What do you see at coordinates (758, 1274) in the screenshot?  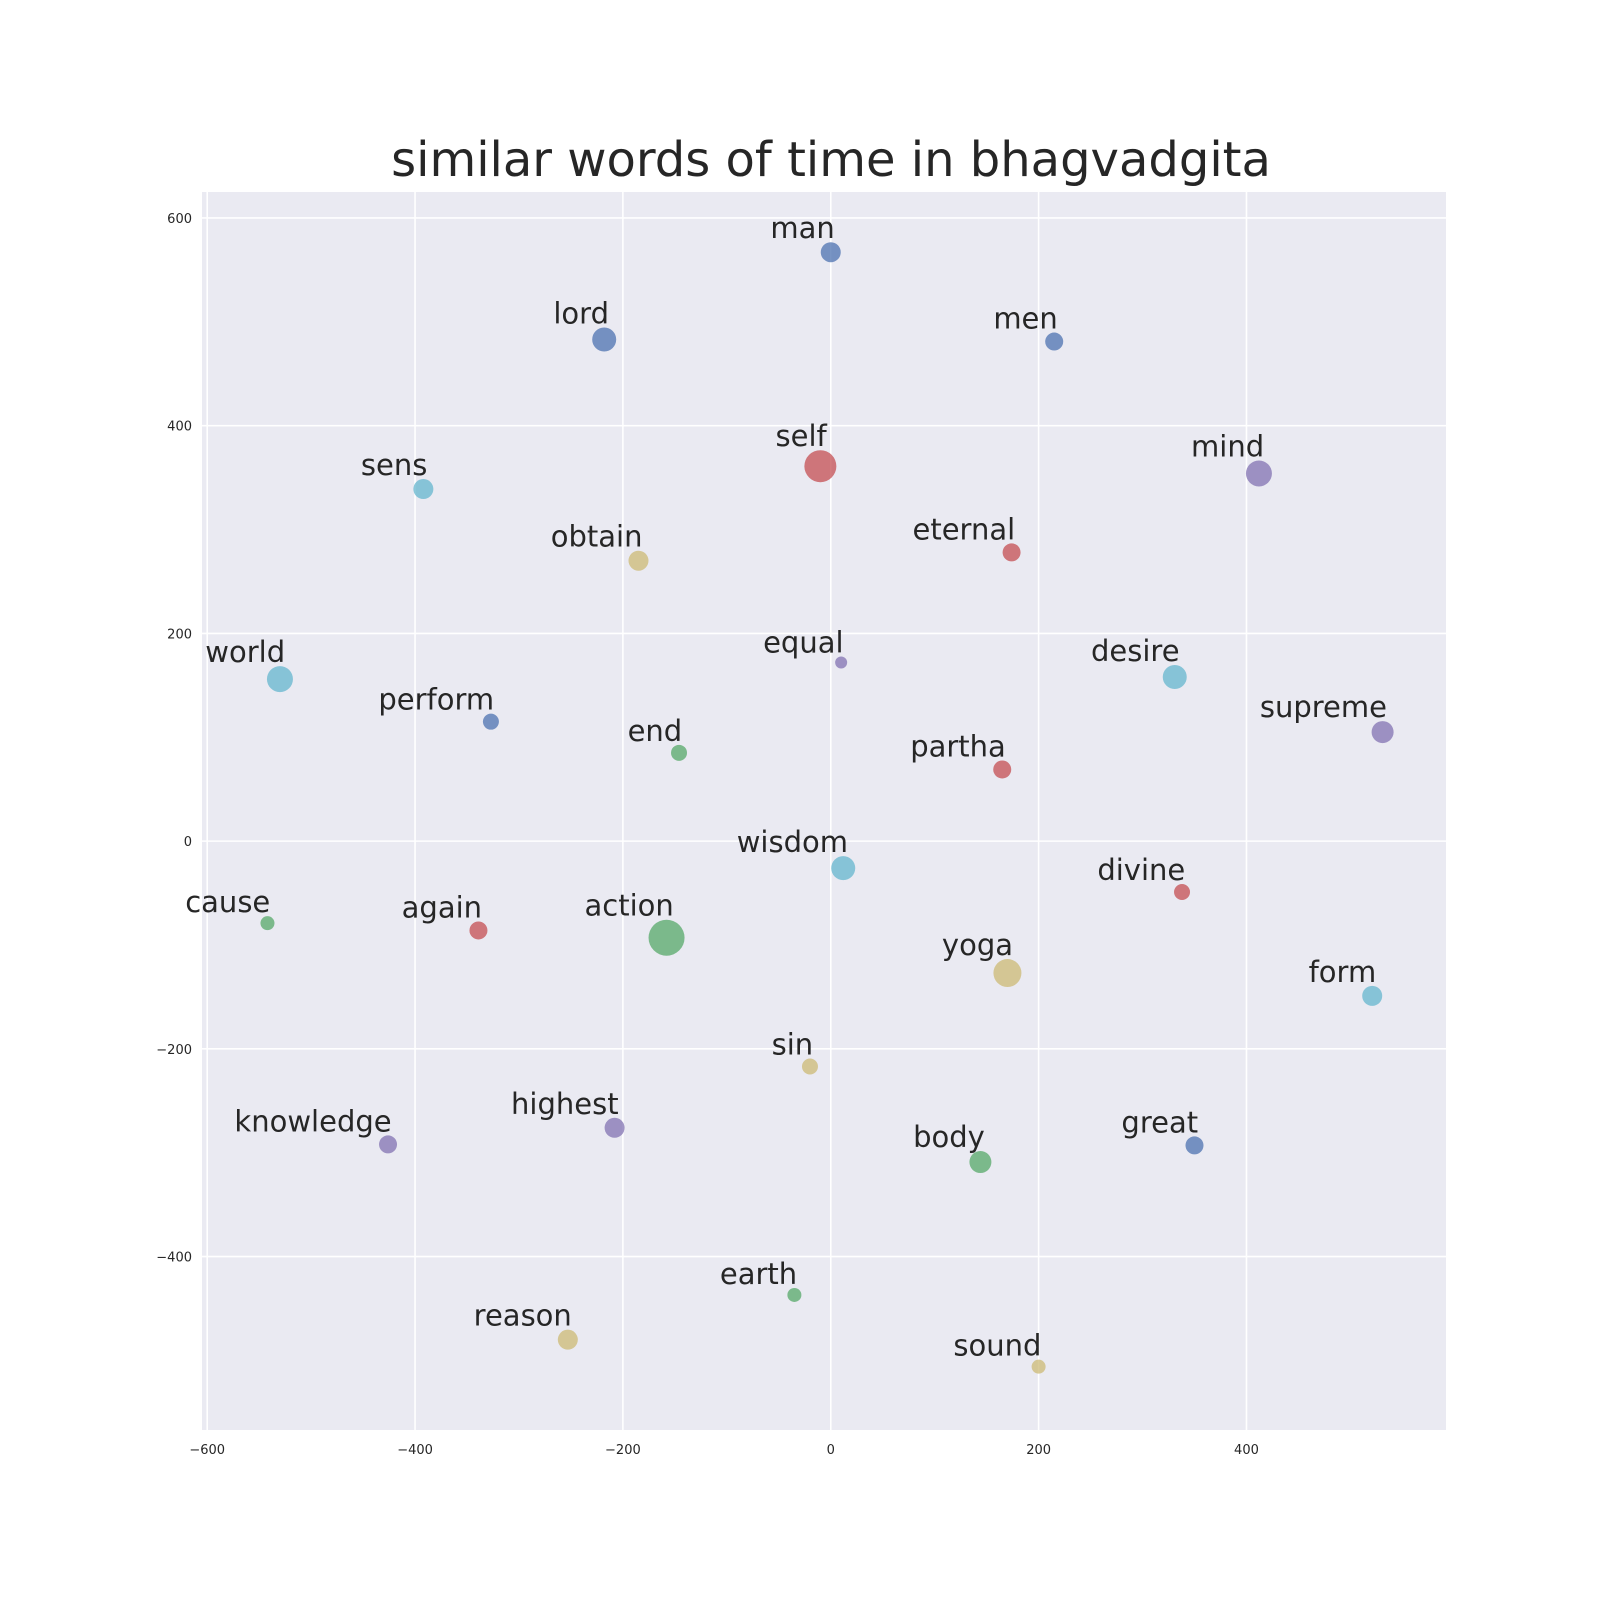 I see `point-label-earth: earth` at bounding box center [758, 1274].